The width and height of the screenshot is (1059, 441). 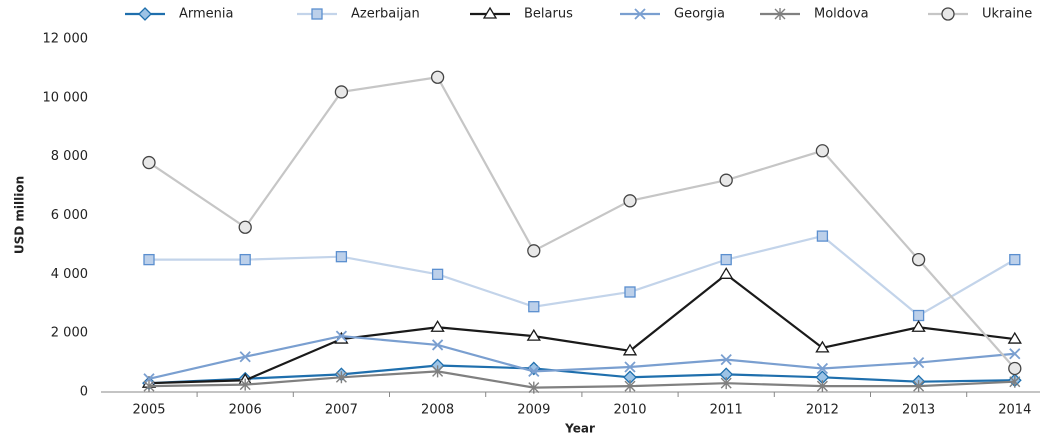 I want to click on y-tick-label: 0, so click(x=84, y=392).